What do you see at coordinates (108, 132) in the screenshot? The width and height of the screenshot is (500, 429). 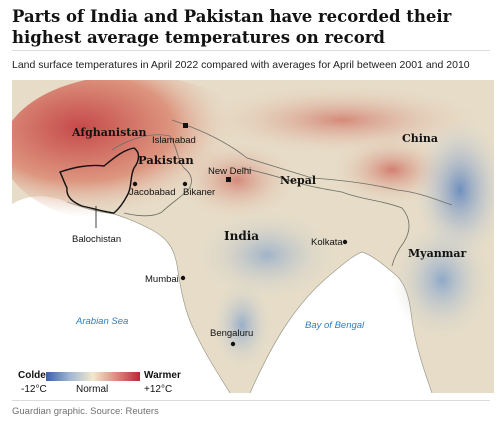 I see `label-afghanistan: Afghanistan` at bounding box center [108, 132].